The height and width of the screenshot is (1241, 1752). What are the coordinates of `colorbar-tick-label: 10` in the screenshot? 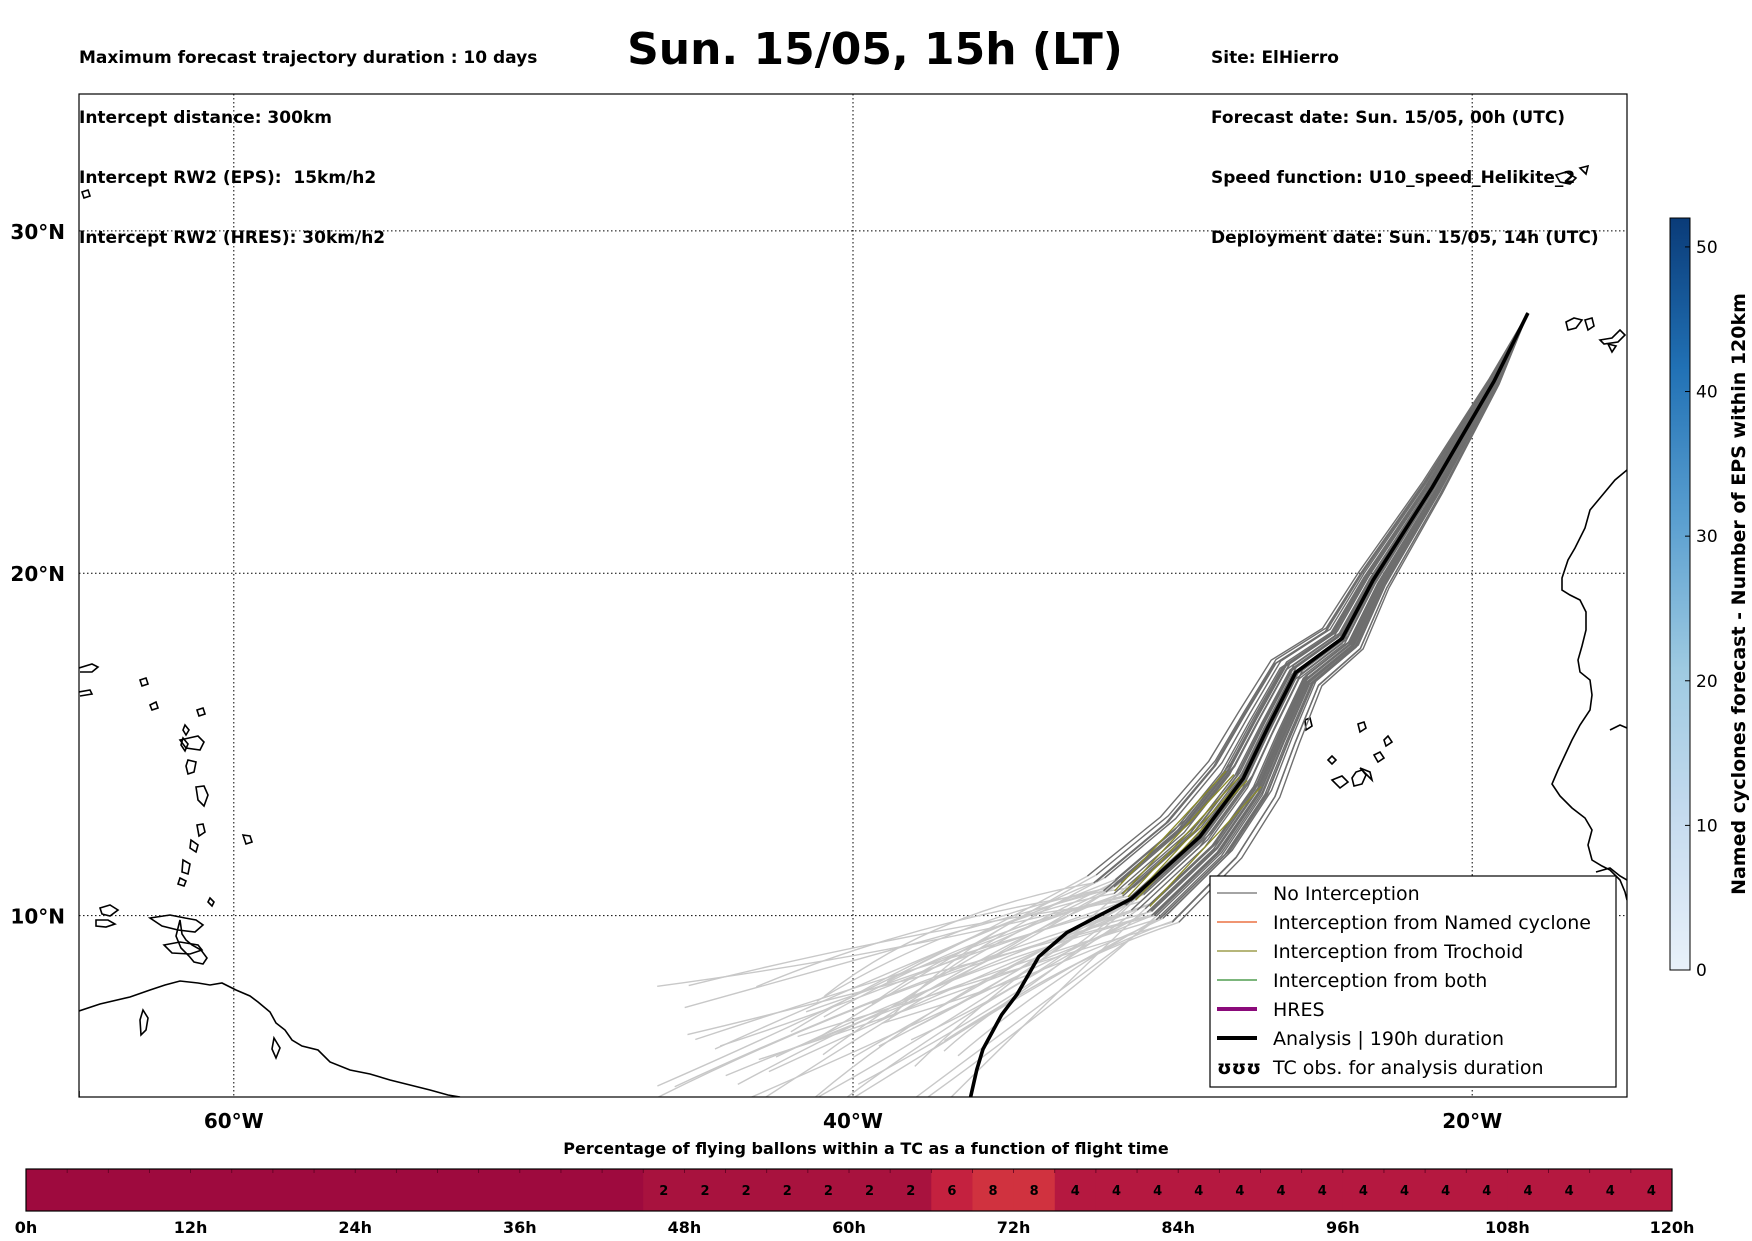 It's located at (1707, 826).